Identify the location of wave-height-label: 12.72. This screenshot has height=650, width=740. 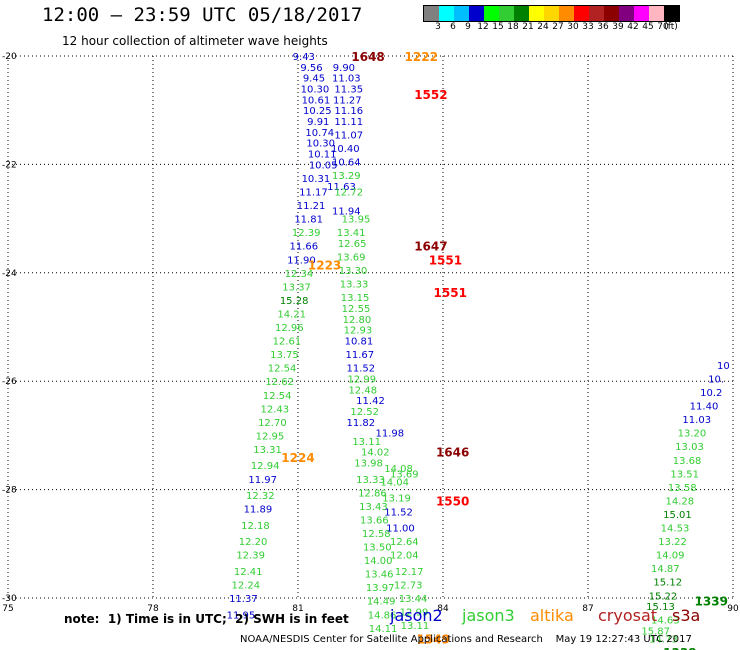
(348, 193).